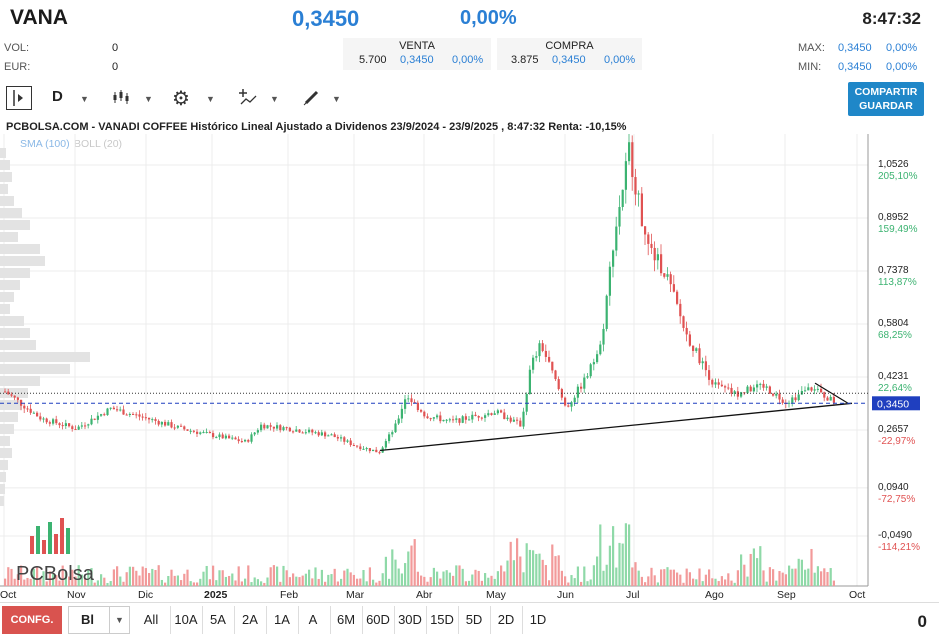 The height and width of the screenshot is (643, 939). What do you see at coordinates (121, 99) in the screenshot?
I see `chart-type-button` at bounding box center [121, 99].